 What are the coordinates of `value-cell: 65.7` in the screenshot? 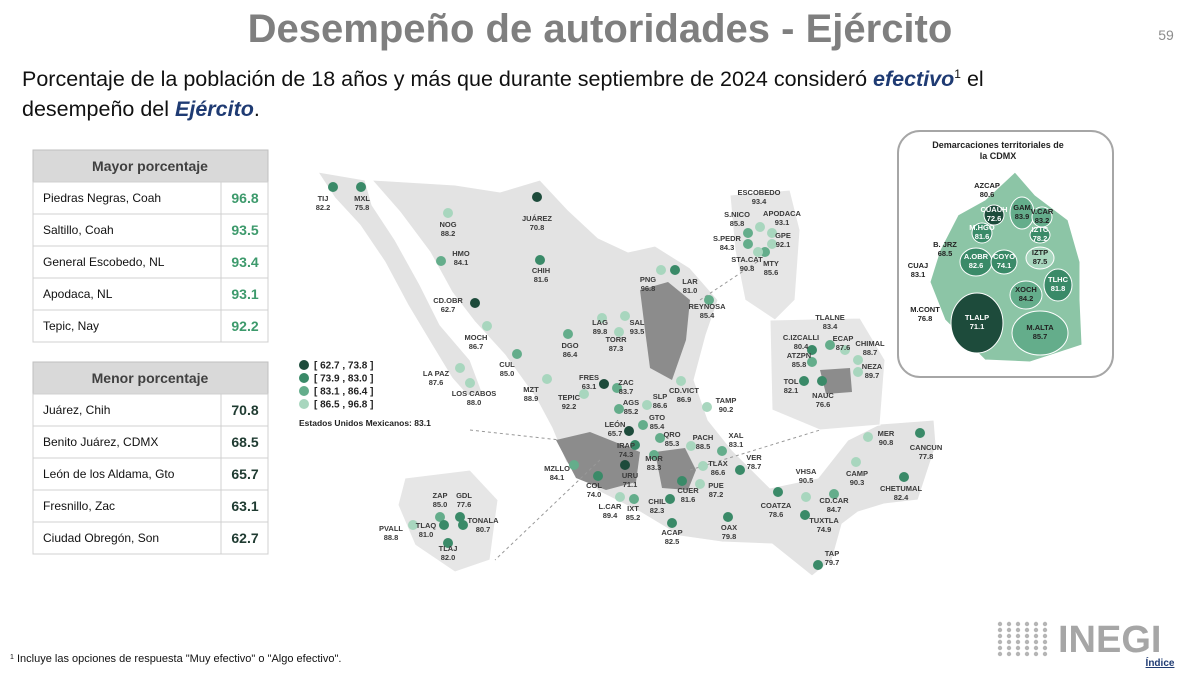 It's located at (244, 474).